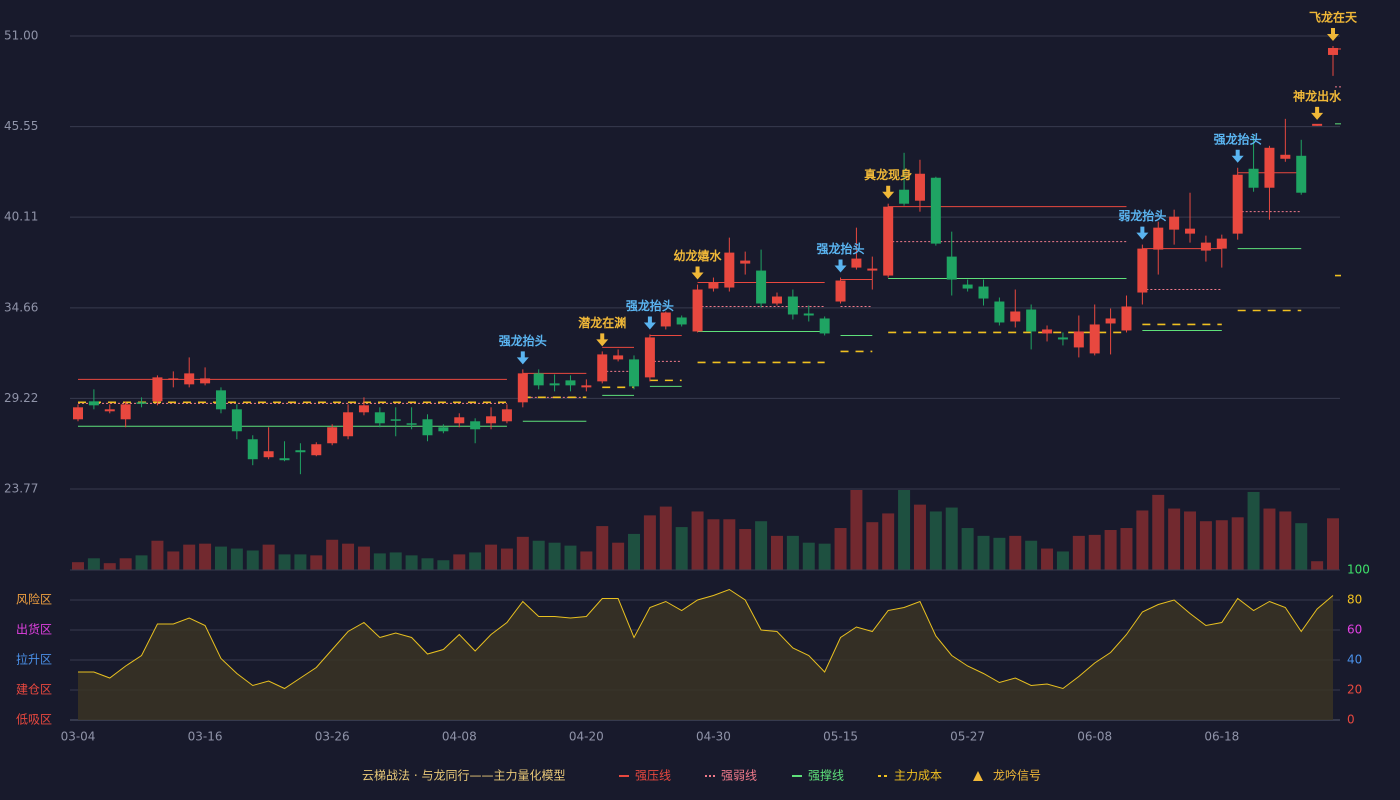  What do you see at coordinates (713, 737) in the screenshot?
I see `x-tick-label: 04-30` at bounding box center [713, 737].